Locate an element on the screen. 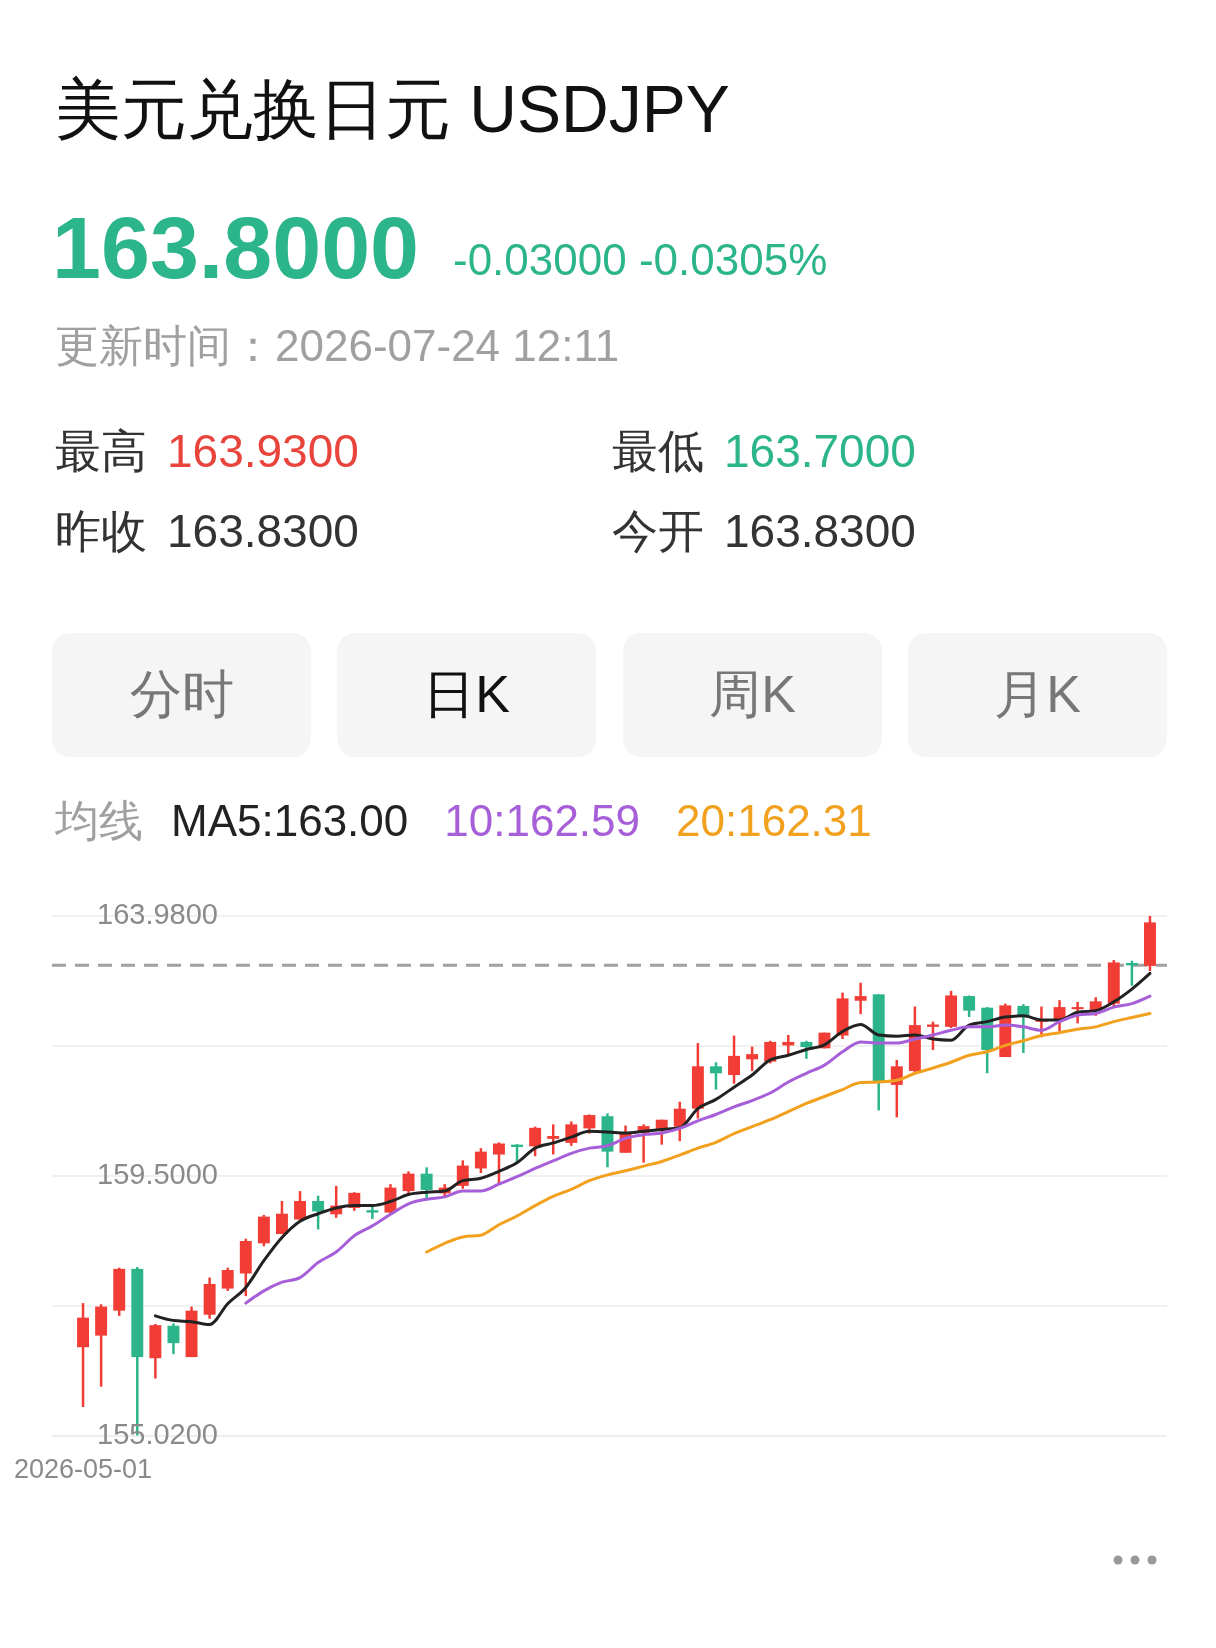 The height and width of the screenshot is (1648, 1216). text: 日K is located at coordinates (467, 694).